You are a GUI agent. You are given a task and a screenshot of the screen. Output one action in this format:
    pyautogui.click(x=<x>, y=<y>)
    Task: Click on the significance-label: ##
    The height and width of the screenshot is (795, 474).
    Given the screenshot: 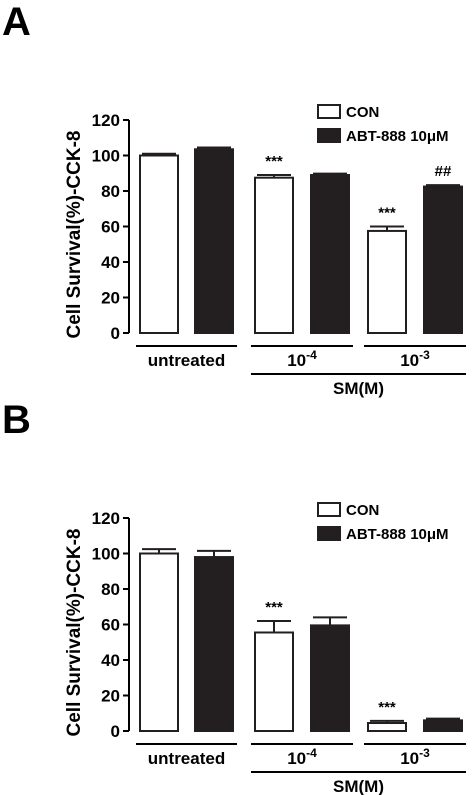 What is the action you would take?
    pyautogui.click(x=443, y=171)
    